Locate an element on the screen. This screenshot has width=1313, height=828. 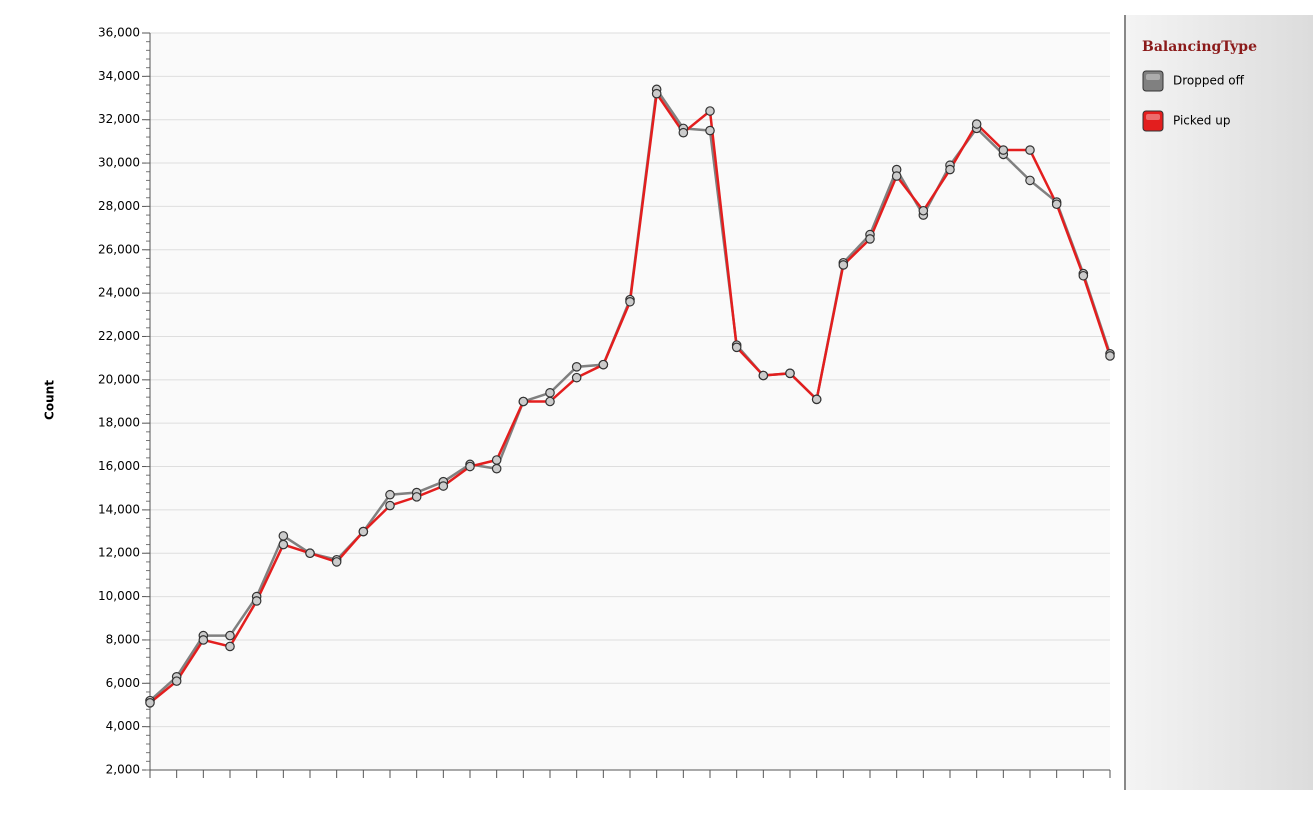
y-tick-label: 10,000 is located at coordinates (119, 596).